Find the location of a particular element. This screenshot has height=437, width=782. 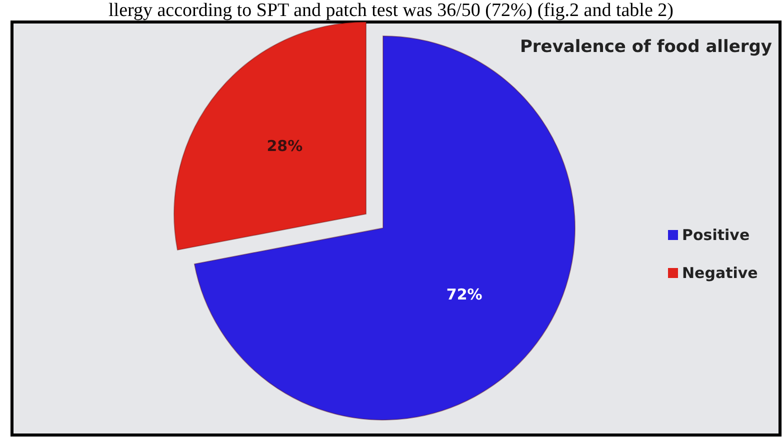

data-label: 72% is located at coordinates (464, 294).